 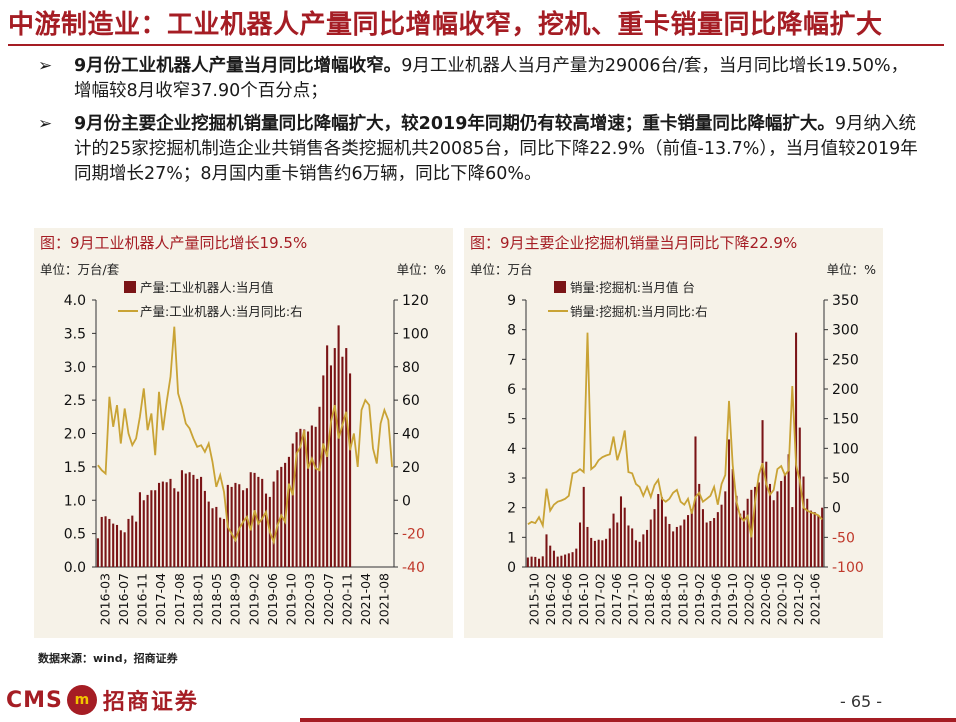 I want to click on x-tick-label: 2017-10, so click(x=633, y=599).